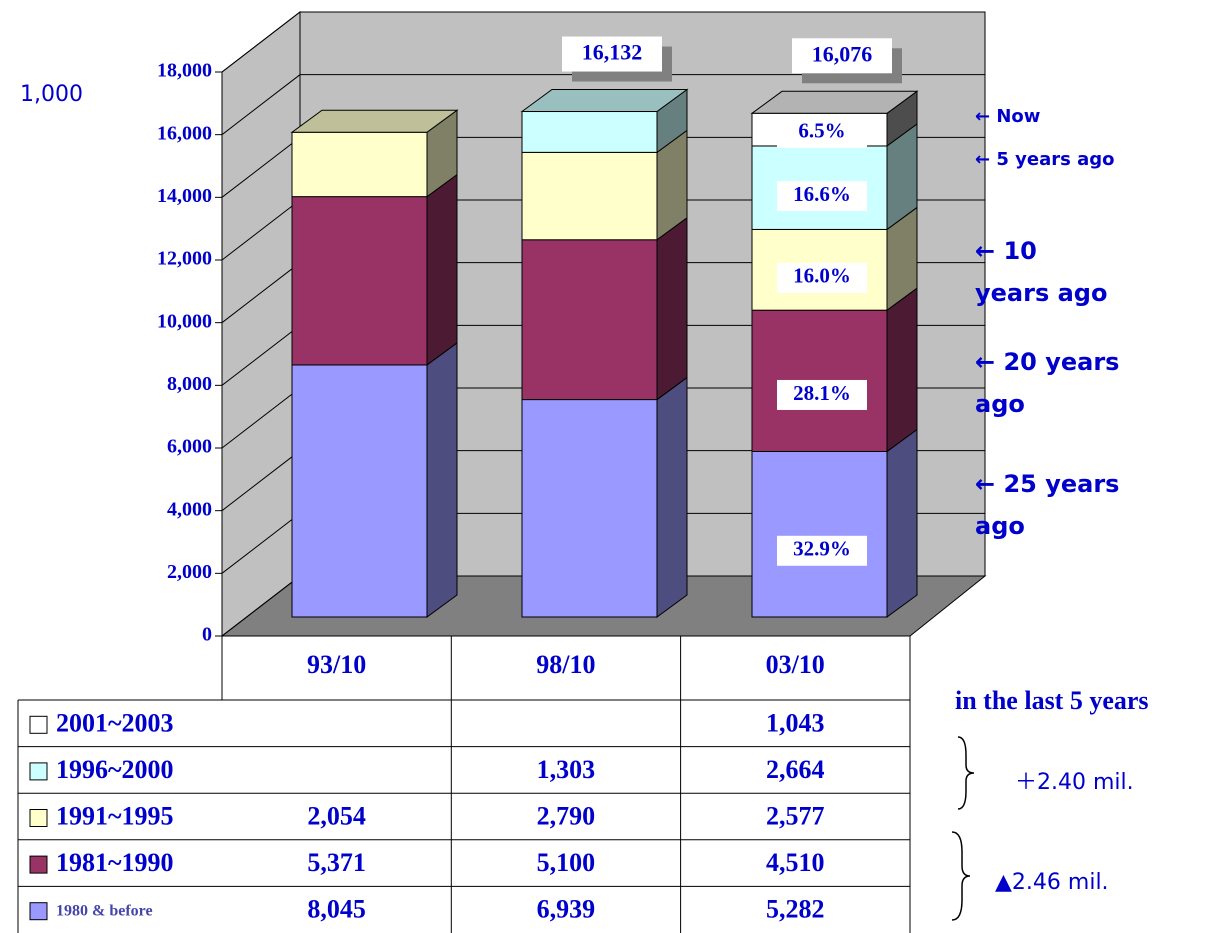 This screenshot has height=933, width=1207. Describe the element at coordinates (1045, 159) in the screenshot. I see `annotation: ← 5 years ago` at that location.